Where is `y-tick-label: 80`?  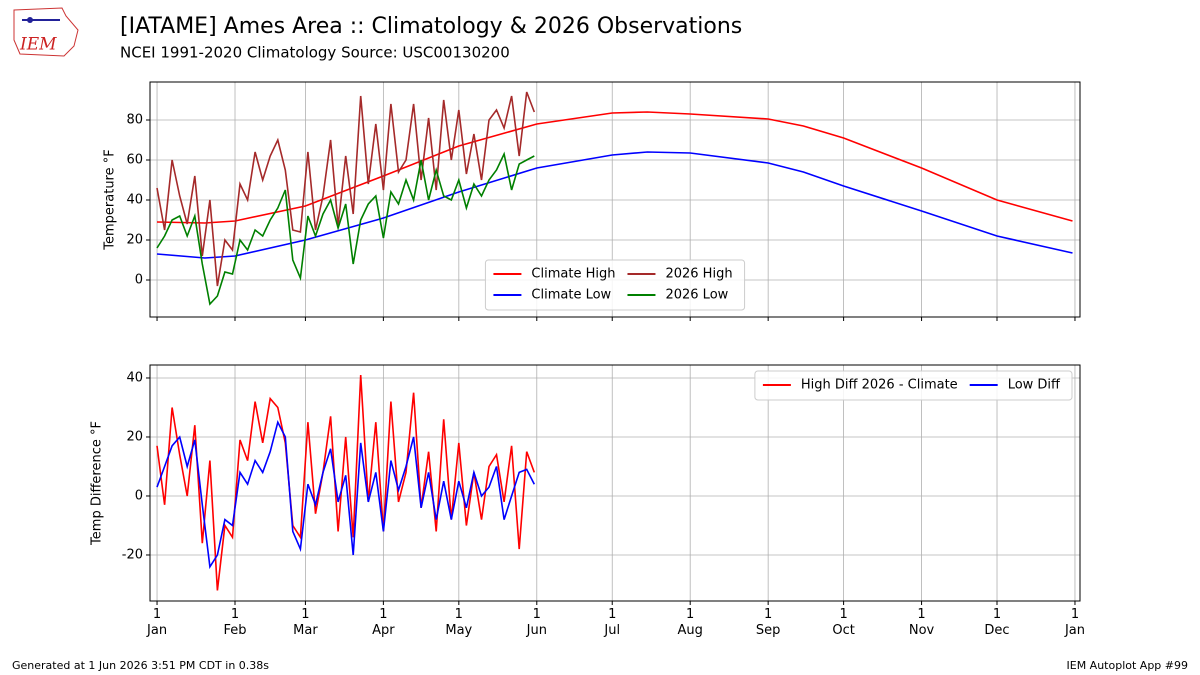 y-tick-label: 80 is located at coordinates (134, 120).